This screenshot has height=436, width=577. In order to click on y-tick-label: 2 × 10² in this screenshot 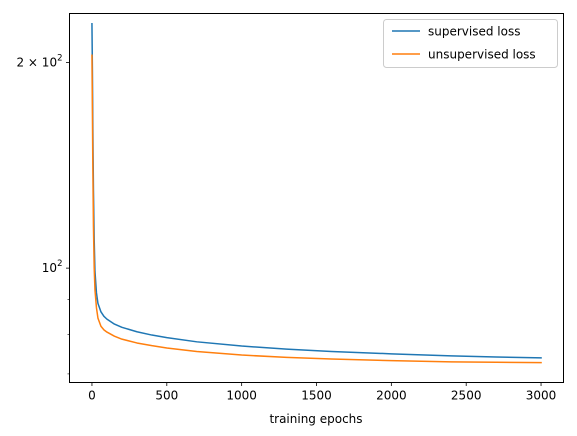, I will do `click(39, 62)`.